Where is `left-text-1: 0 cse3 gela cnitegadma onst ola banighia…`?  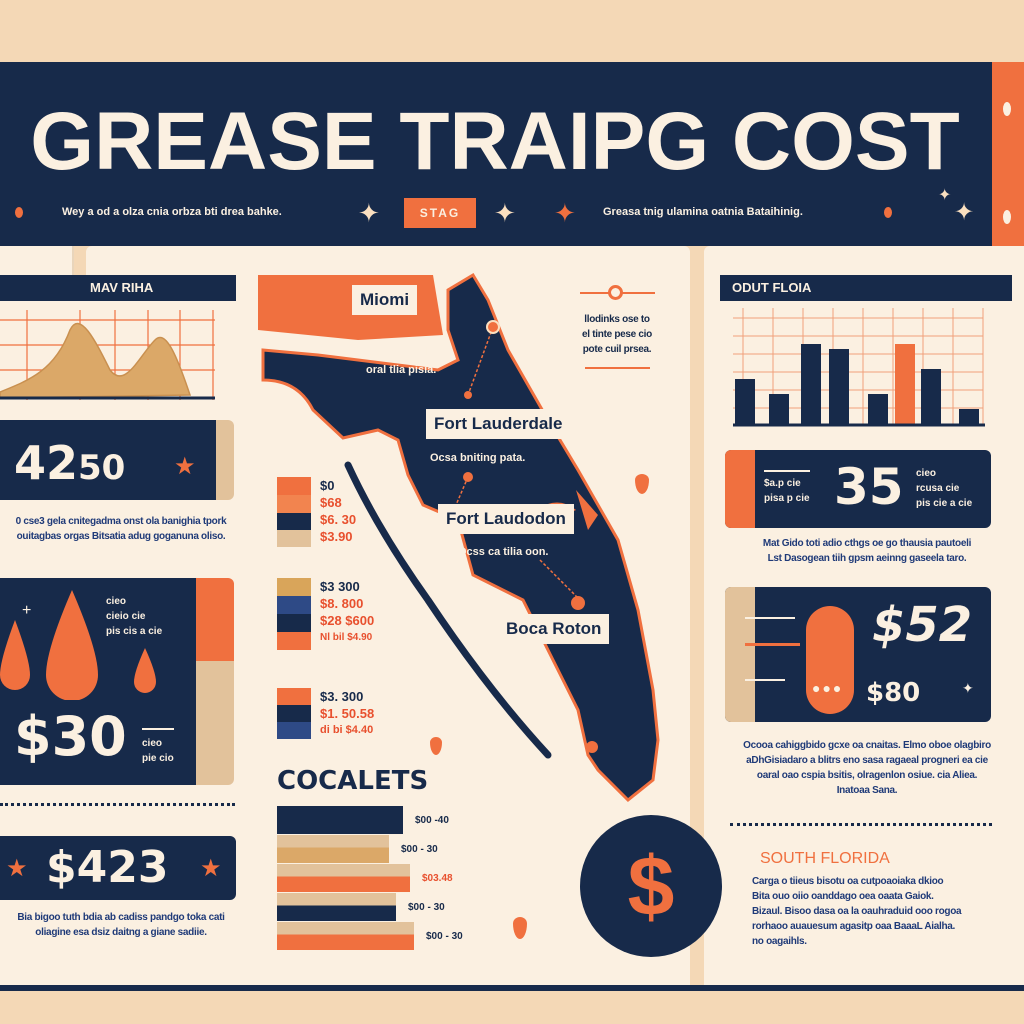
left-text-1: 0 cse3 gela cnitegadma onst ola banighia… is located at coordinates (121, 529).